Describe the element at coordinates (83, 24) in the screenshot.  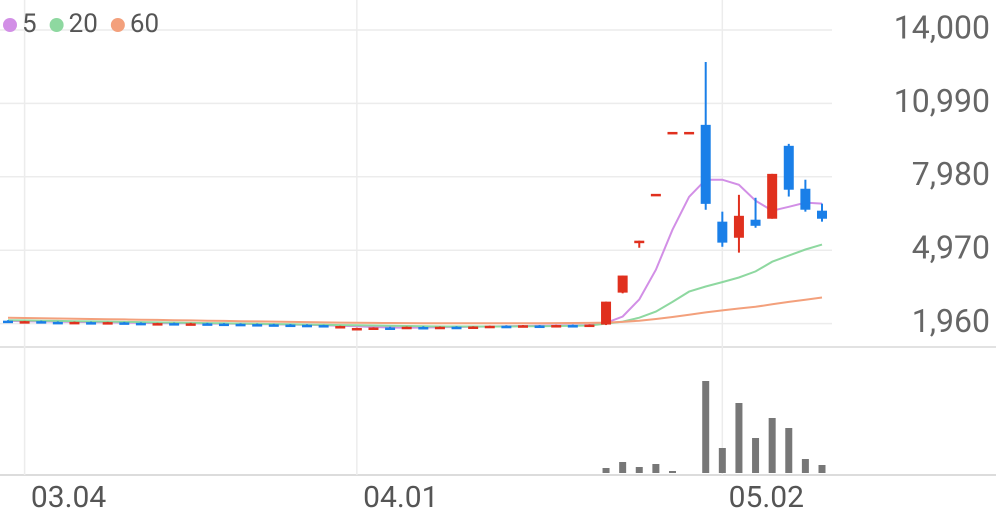
I see `legend-label: 20` at that location.